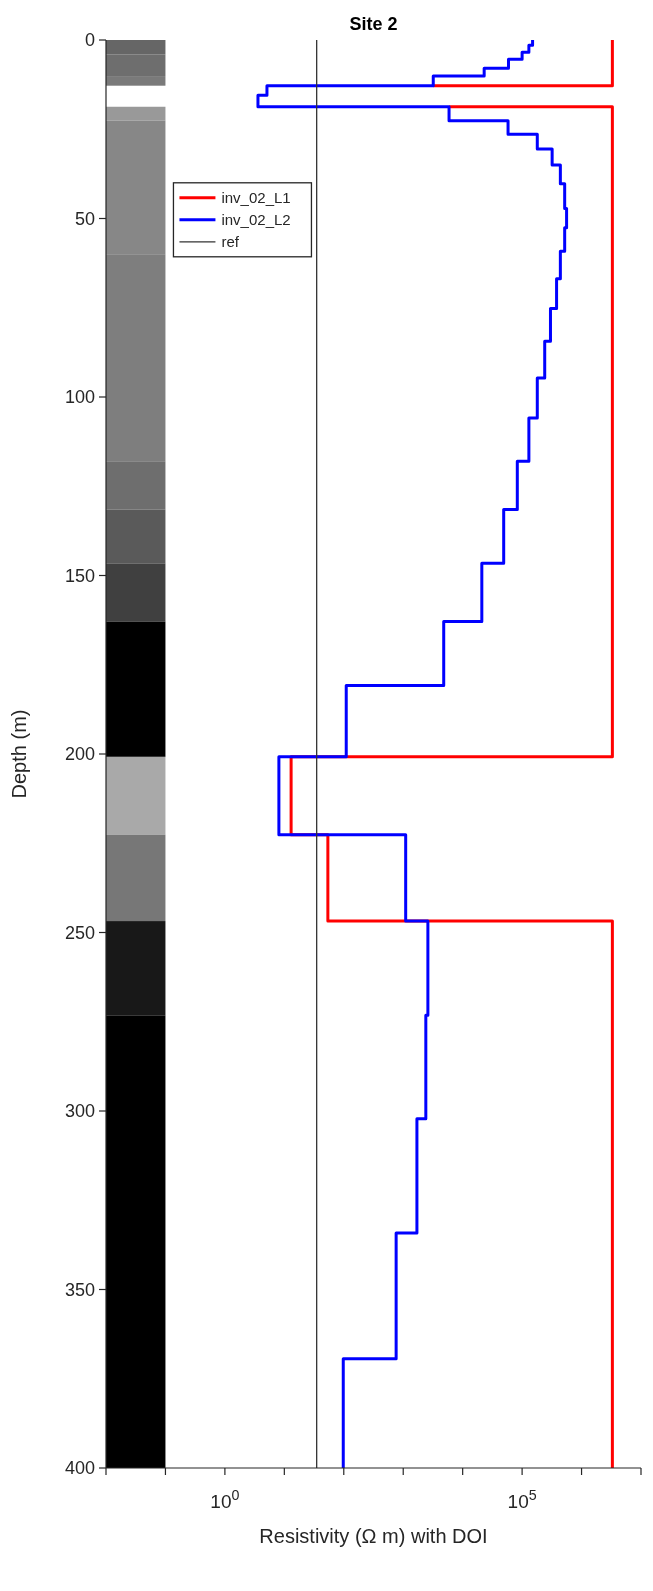 This screenshot has width=653, height=1591. What do you see at coordinates (230, 241) in the screenshot?
I see `legend-label: ref` at bounding box center [230, 241].